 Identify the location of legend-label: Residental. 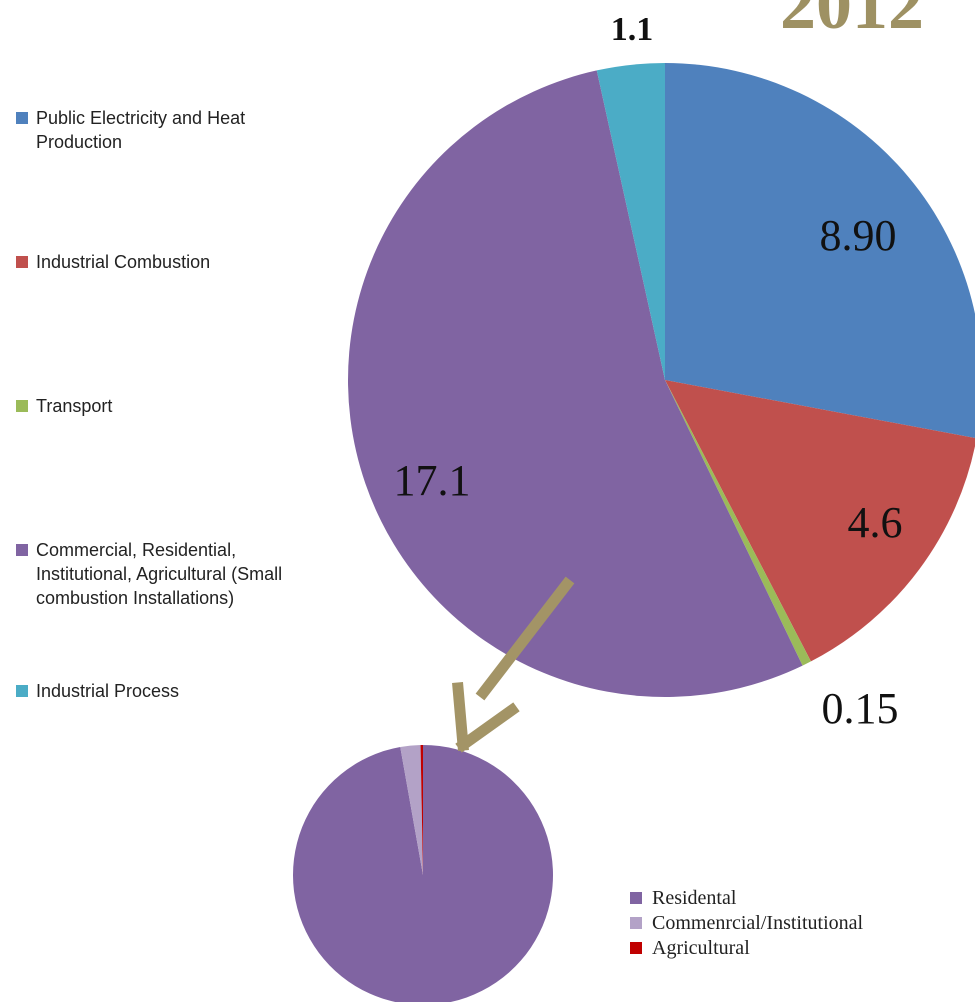
(694, 898).